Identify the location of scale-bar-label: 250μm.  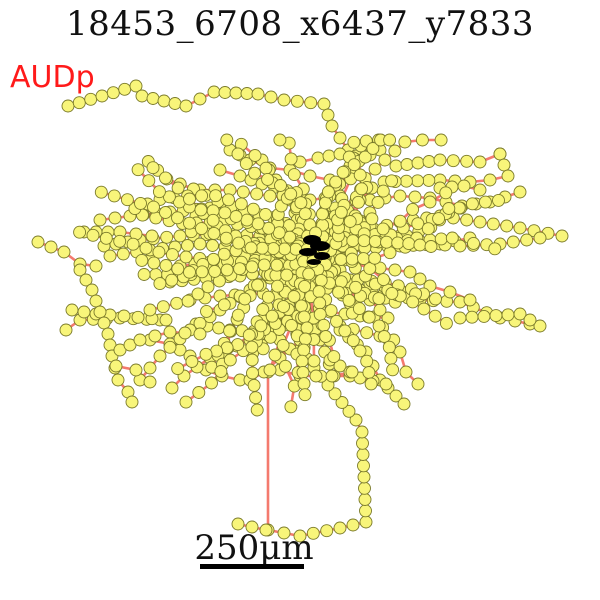
(254, 548).